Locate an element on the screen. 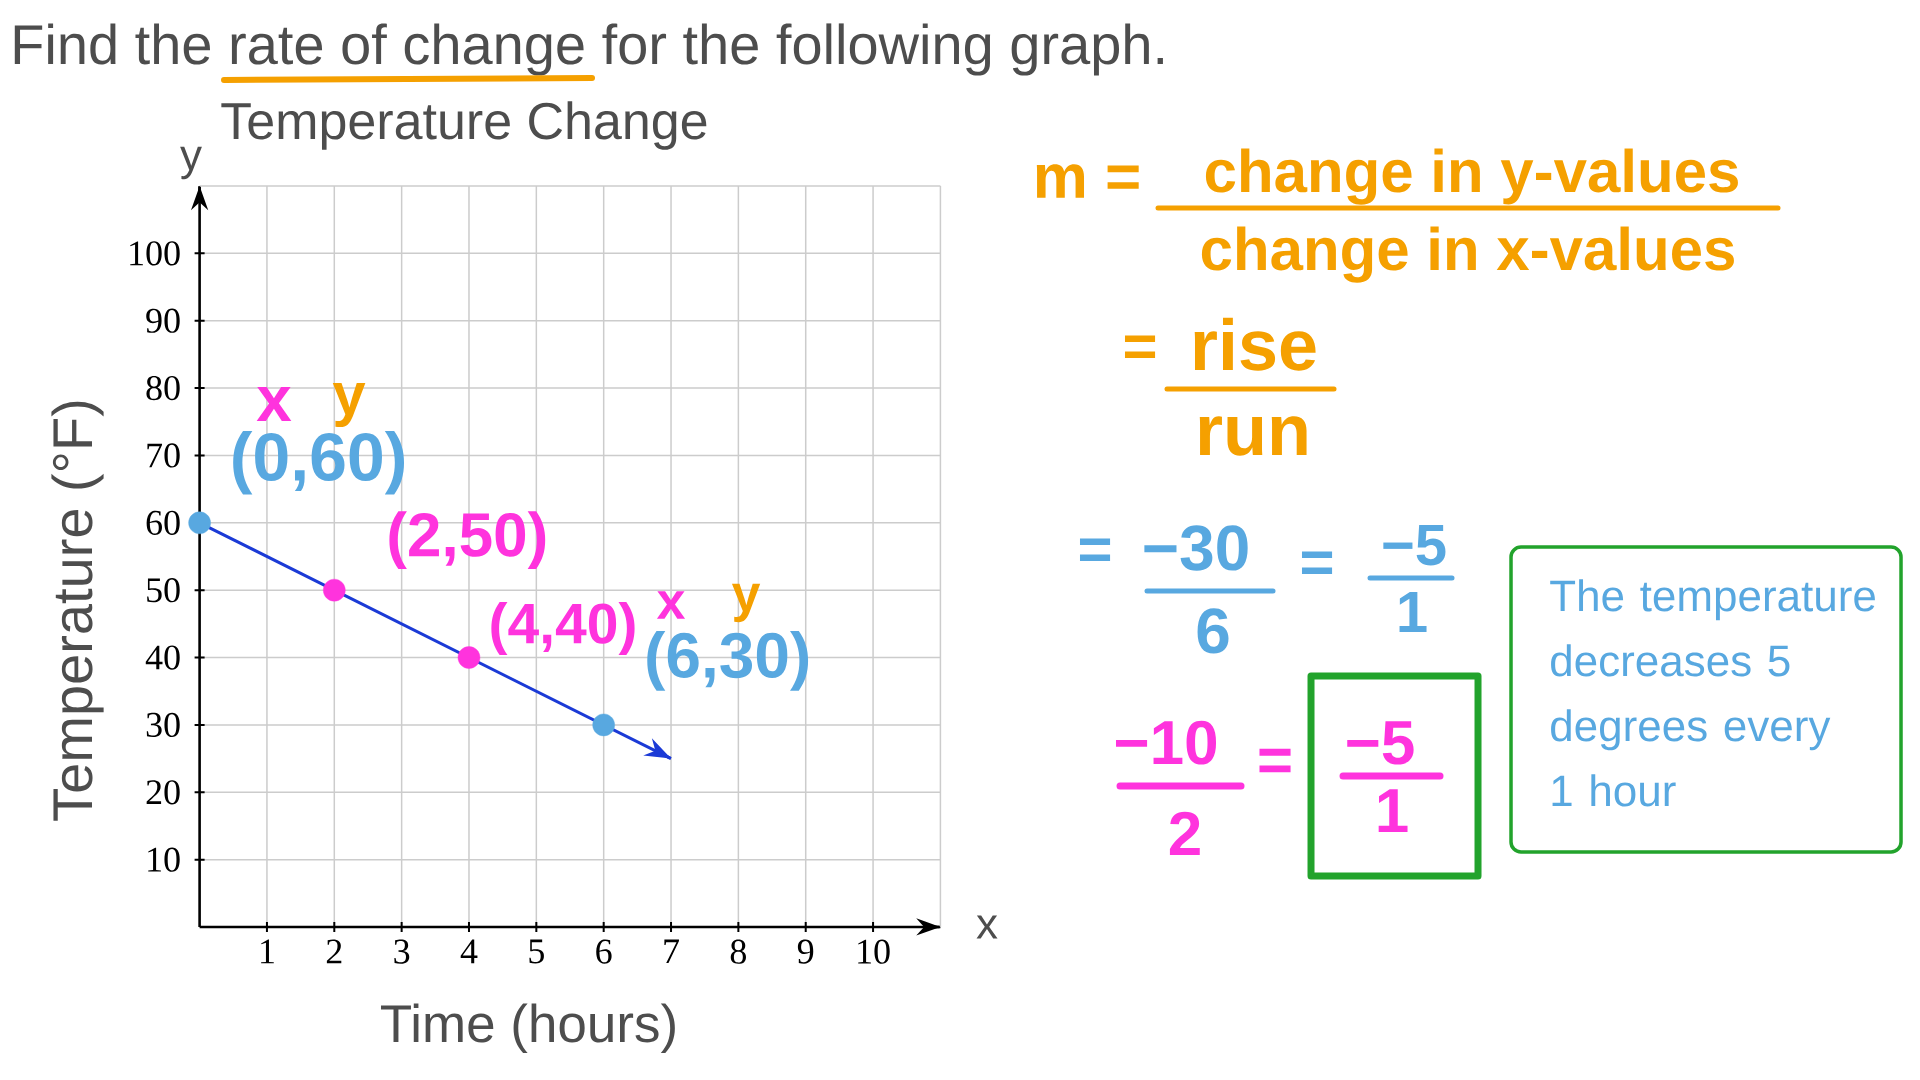 The height and width of the screenshot is (1080, 1920). x-tick-label: 10 is located at coordinates (874, 951).